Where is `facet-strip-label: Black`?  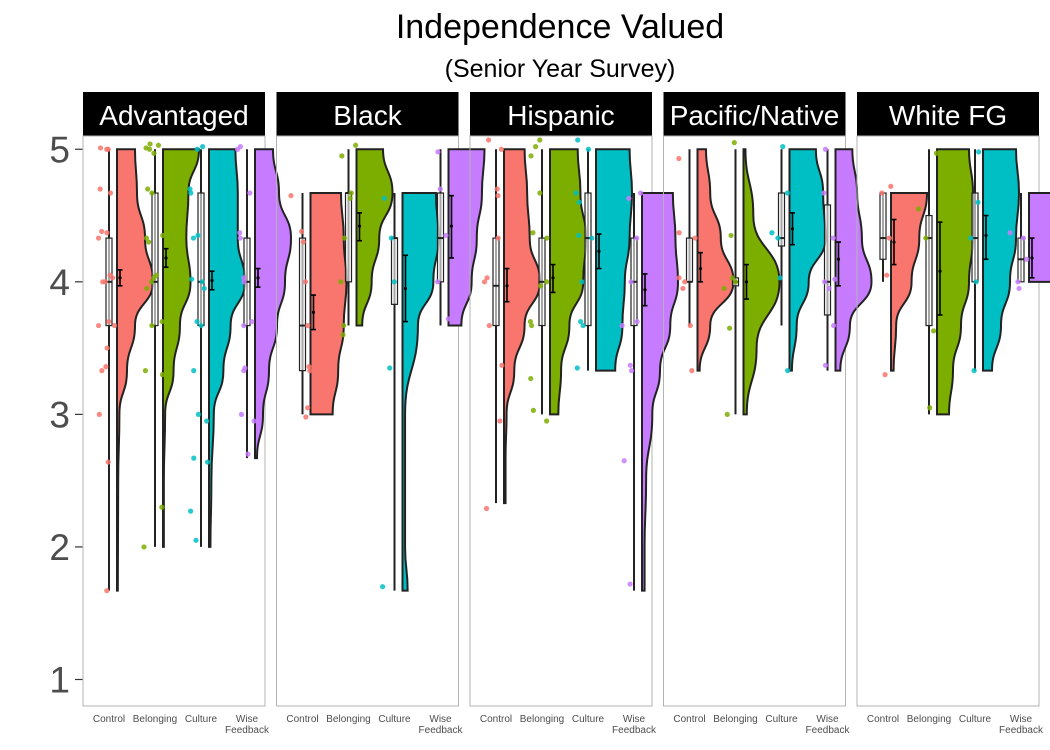 facet-strip-label: Black is located at coordinates (367, 115).